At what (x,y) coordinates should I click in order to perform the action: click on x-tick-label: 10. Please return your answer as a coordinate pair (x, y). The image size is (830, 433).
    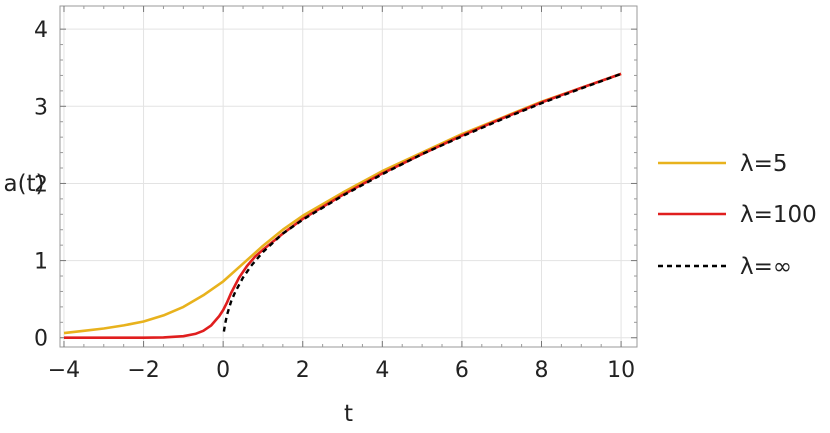
    Looking at the image, I should click on (621, 370).